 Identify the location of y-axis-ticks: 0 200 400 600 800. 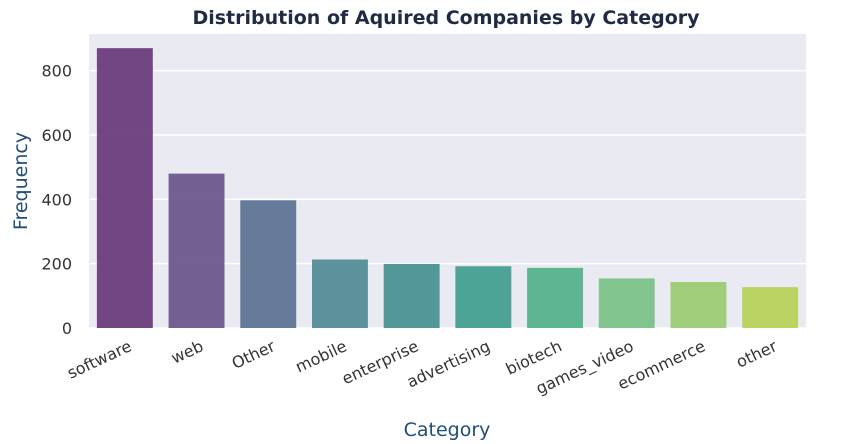
(56, 200).